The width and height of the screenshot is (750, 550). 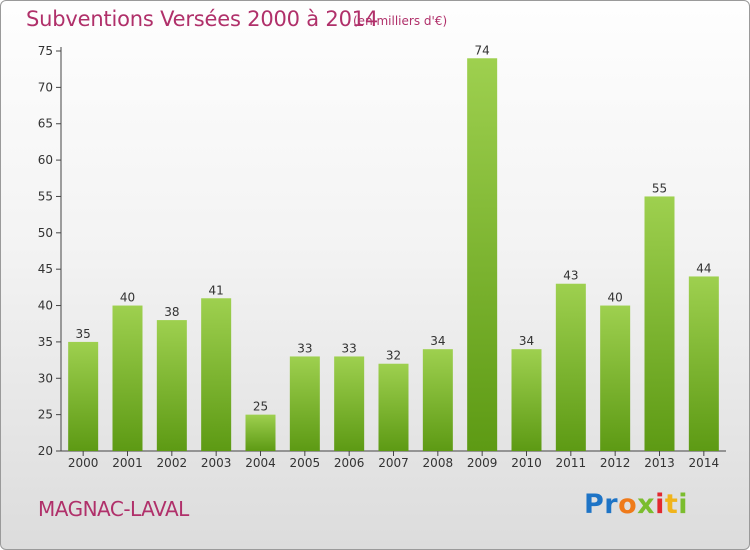 What do you see at coordinates (216, 374) in the screenshot?
I see `bar-2003` at bounding box center [216, 374].